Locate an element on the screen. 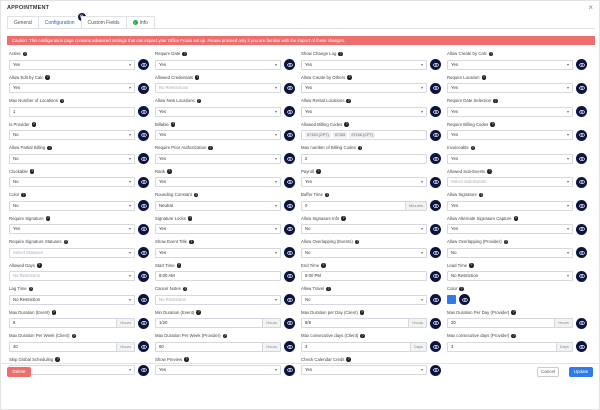  select-field: Select Sub-Events is located at coordinates (510, 182).